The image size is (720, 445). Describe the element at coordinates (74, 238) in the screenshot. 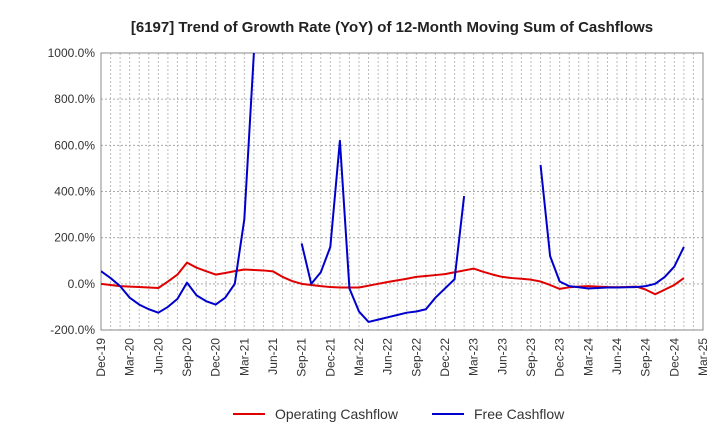

I see `y-tick-label: 200.0%` at that location.